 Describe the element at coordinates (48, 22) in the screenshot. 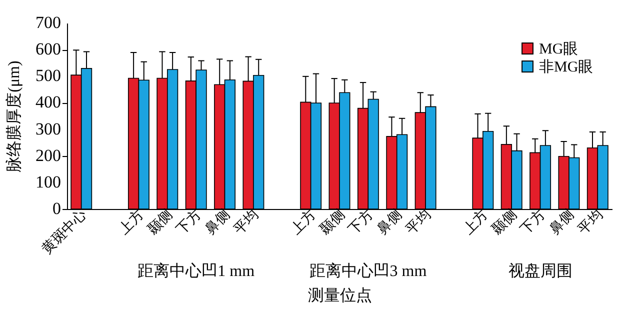

I see `y-tick-label: 700` at that location.